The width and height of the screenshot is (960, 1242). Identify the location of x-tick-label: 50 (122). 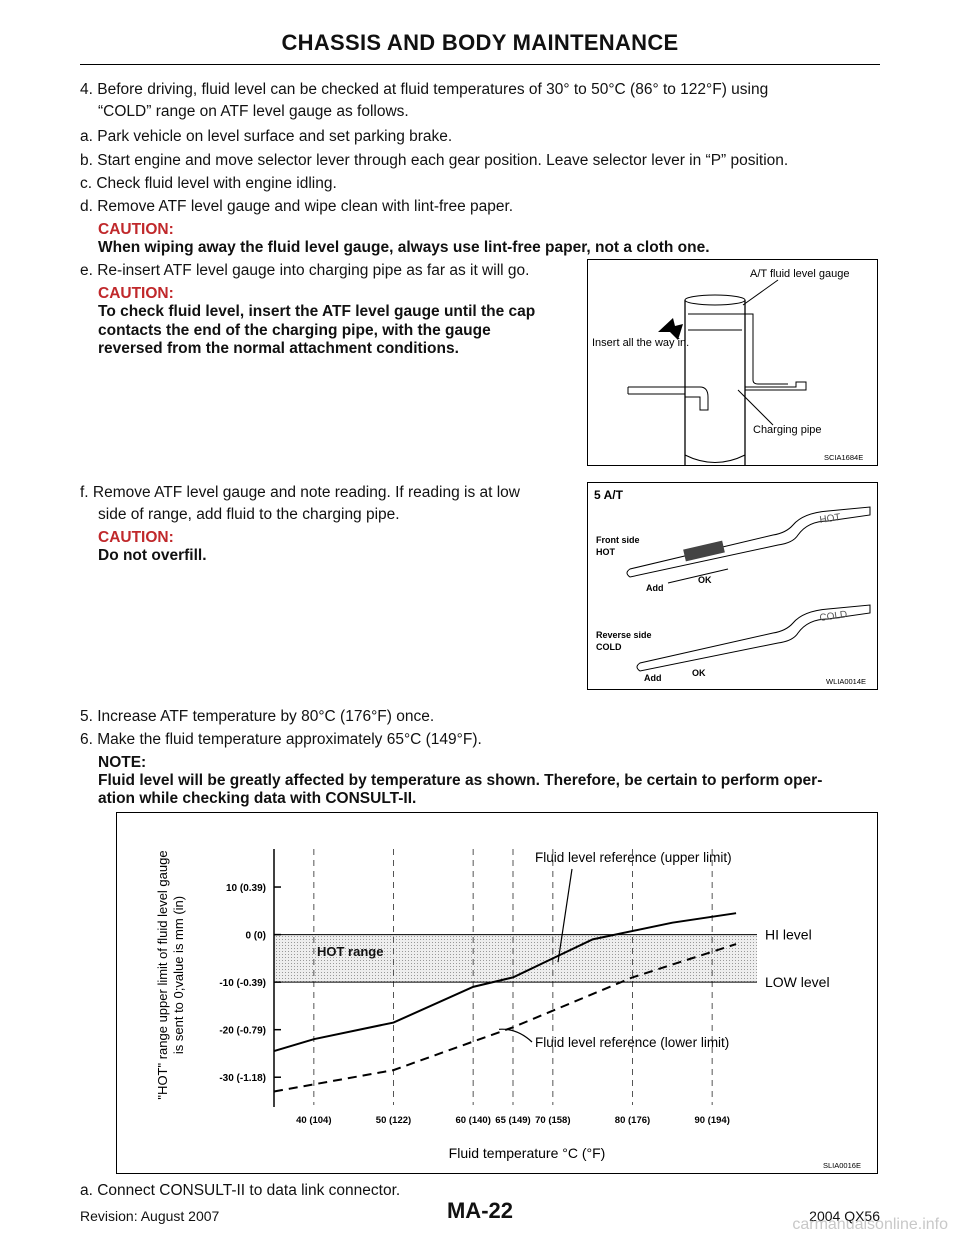
(393, 1120).